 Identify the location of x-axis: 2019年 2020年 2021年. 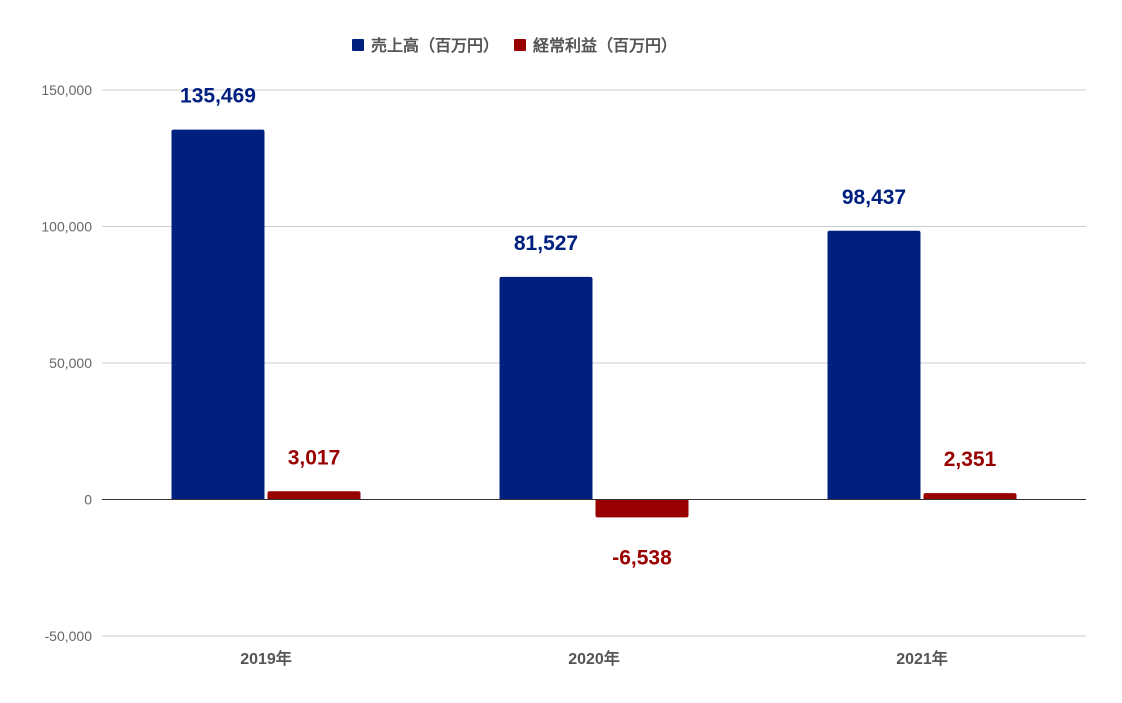
(594, 658).